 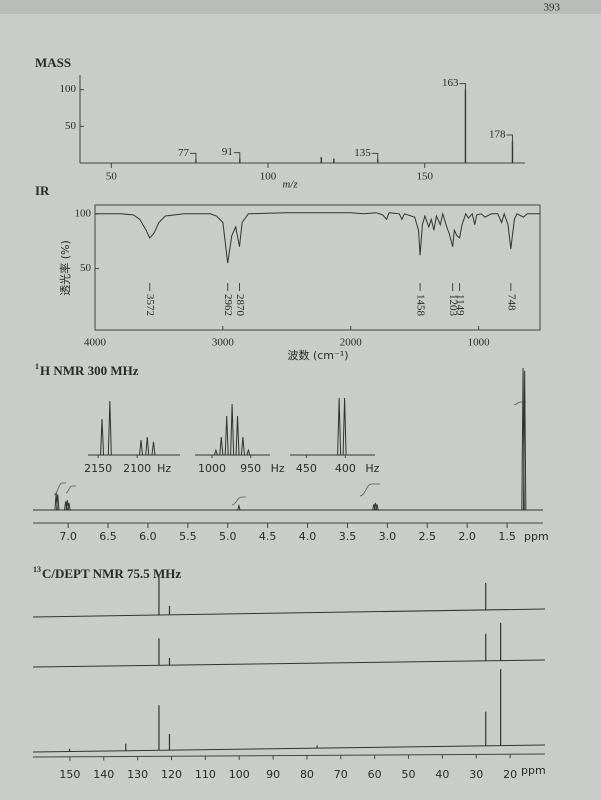 I want to click on peak-label: 1149, so click(x=460, y=305).